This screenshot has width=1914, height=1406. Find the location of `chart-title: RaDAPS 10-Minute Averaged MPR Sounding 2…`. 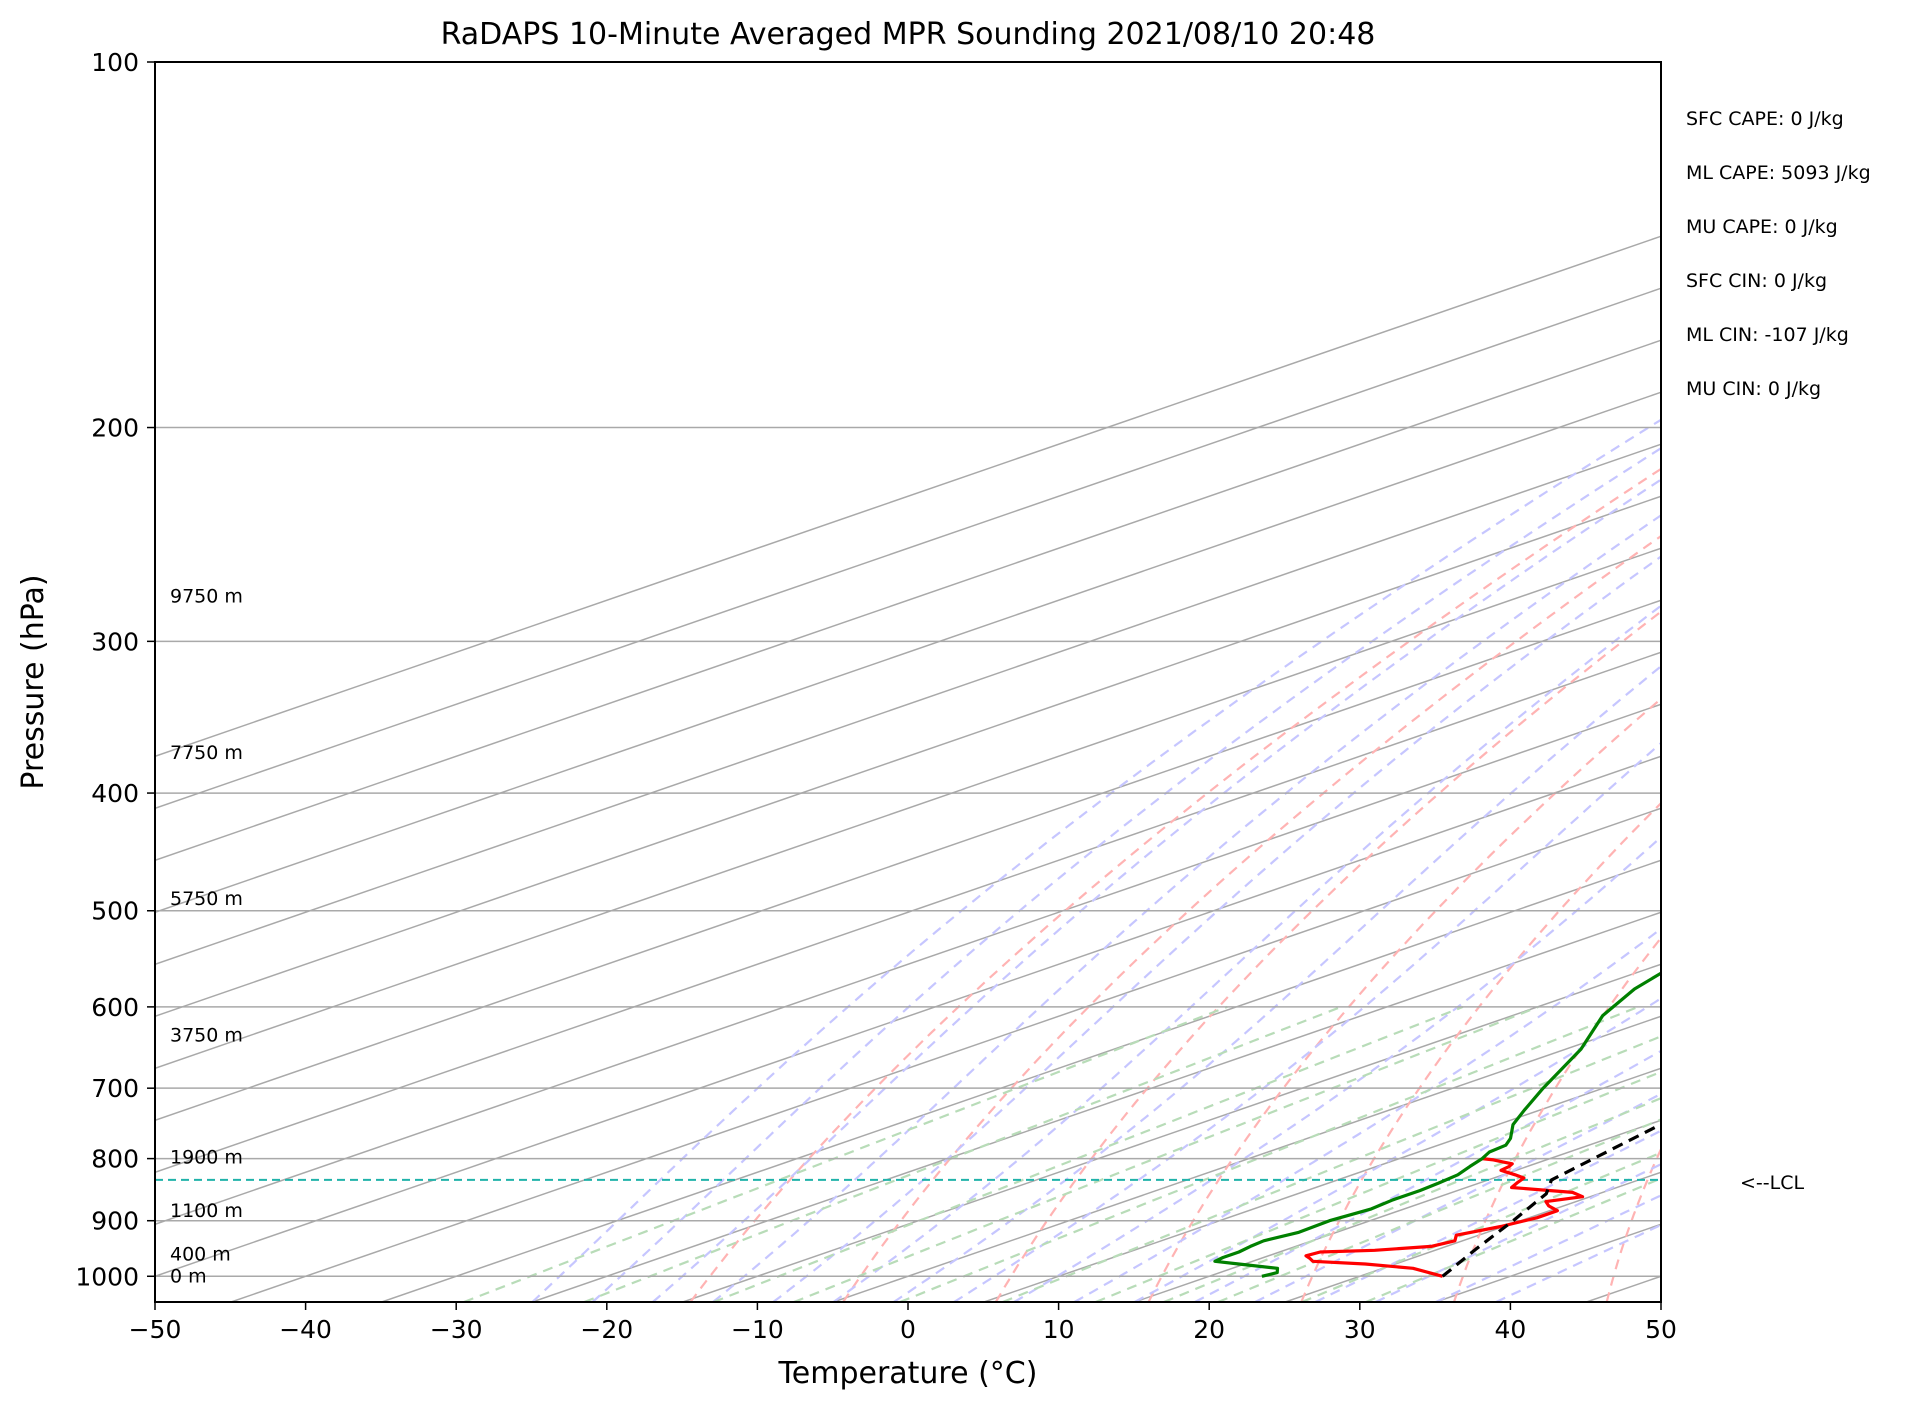

chart-title: RaDAPS 10-Minute Averaged MPR Sounding 2… is located at coordinates (908, 34).